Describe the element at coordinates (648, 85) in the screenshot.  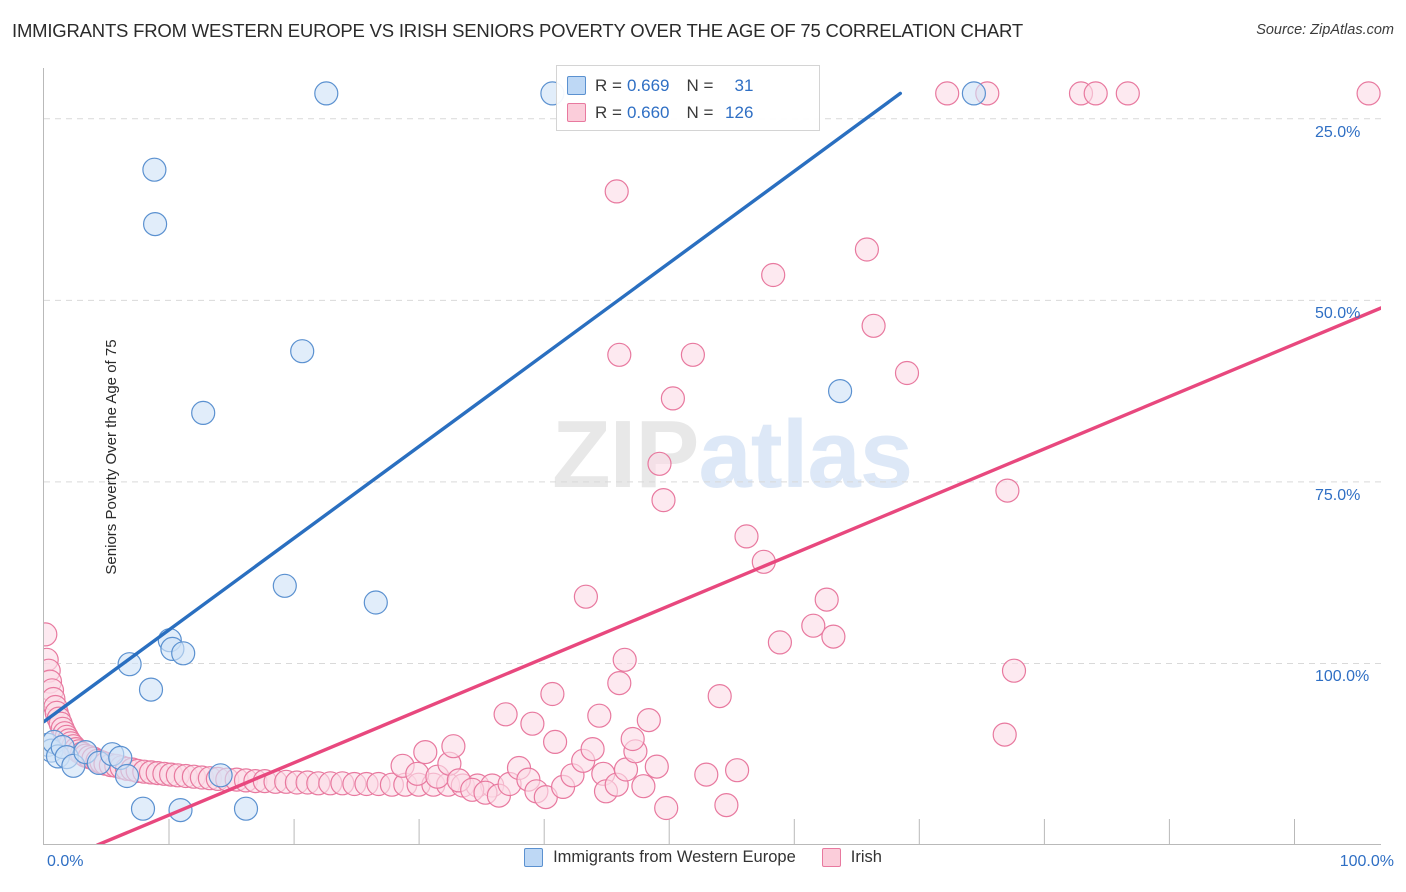
I see `stats-r-value-blue: 0.669` at that location.